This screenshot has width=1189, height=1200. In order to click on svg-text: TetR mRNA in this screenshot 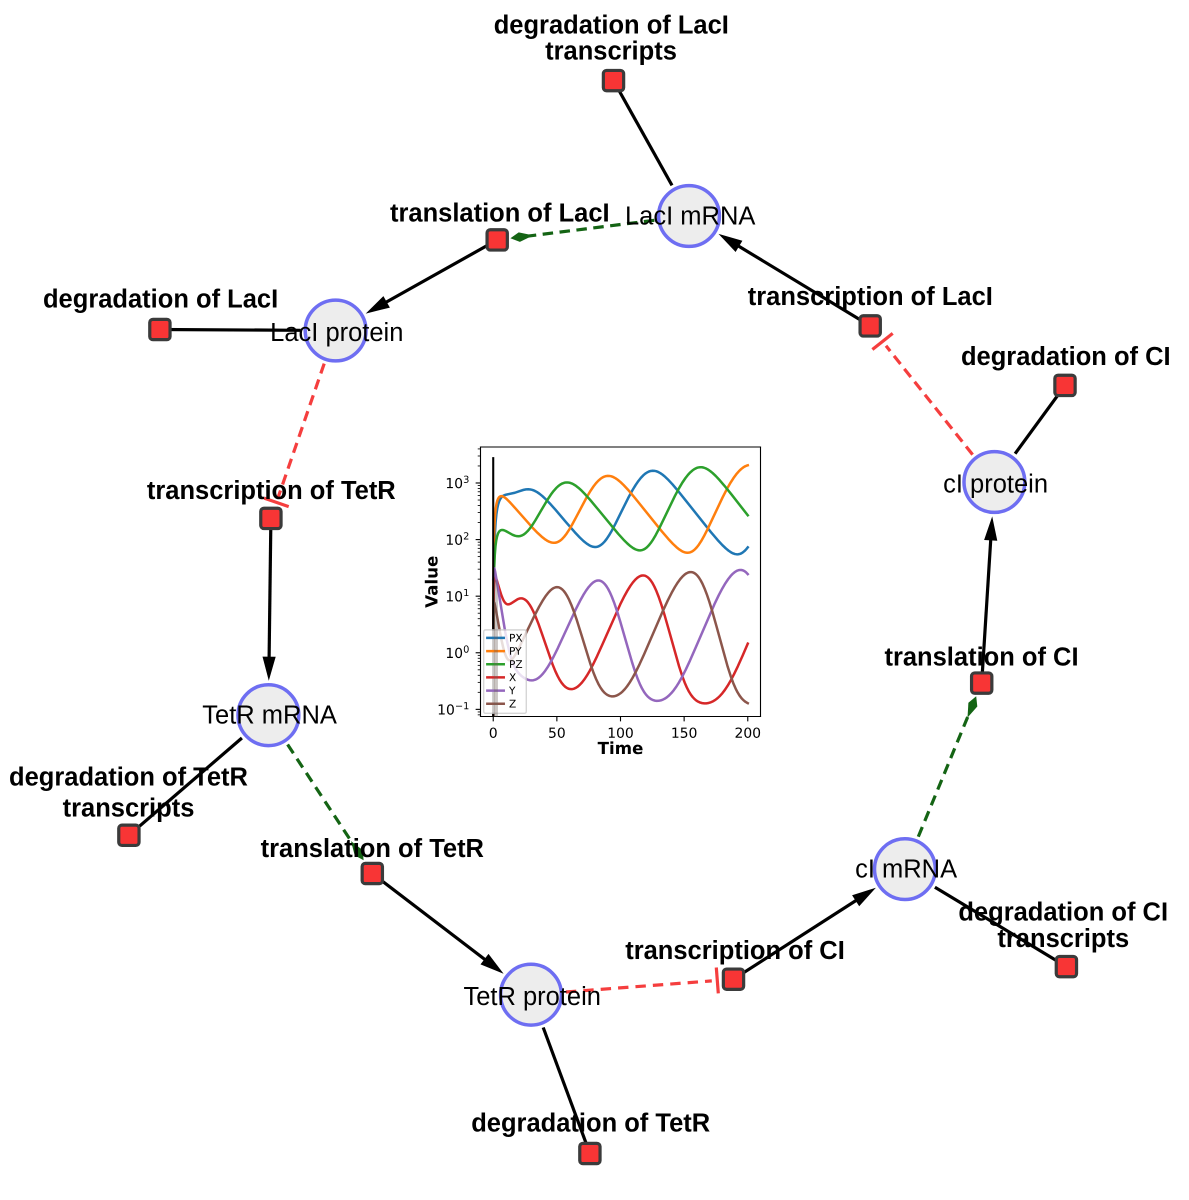, I will do `click(269, 716)`.